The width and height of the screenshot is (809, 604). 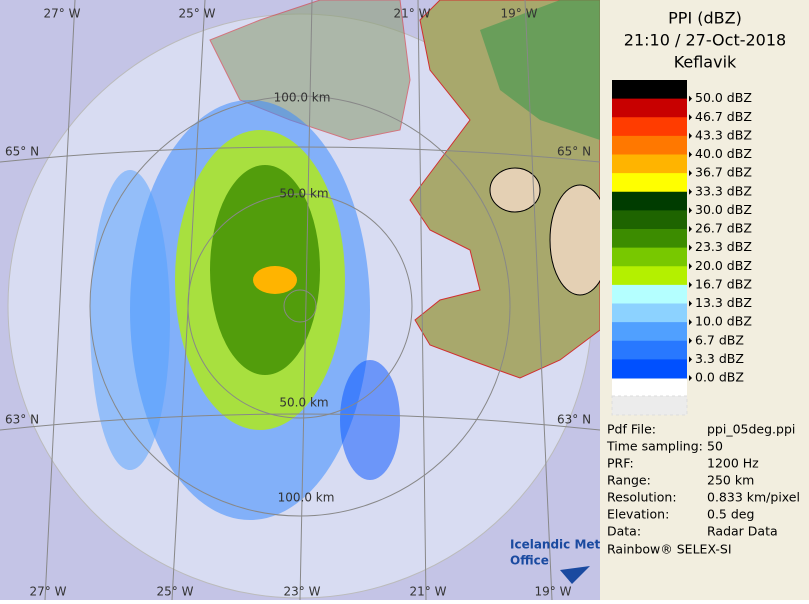 I want to click on legend-label: 50.0 dBZ, so click(x=723, y=97).